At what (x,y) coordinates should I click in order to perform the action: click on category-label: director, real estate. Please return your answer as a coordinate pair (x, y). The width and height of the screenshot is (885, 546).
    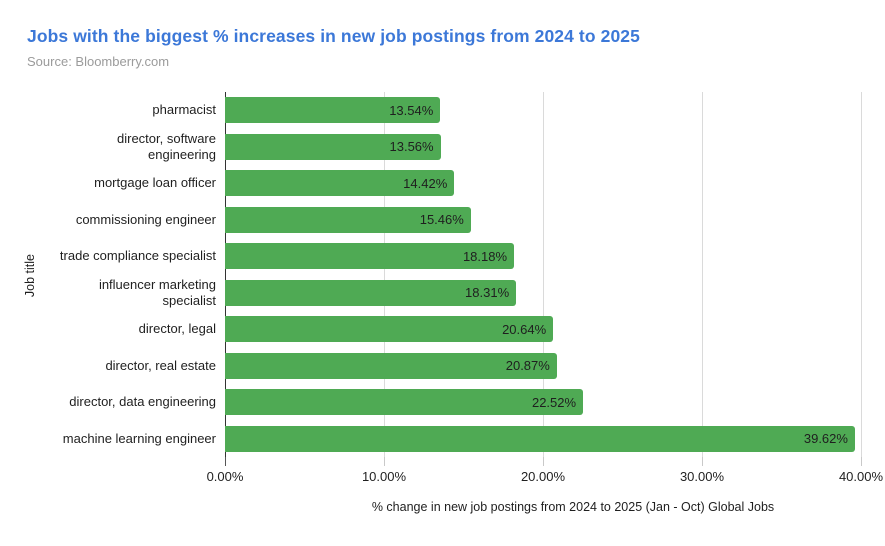
    Looking at the image, I should click on (160, 365).